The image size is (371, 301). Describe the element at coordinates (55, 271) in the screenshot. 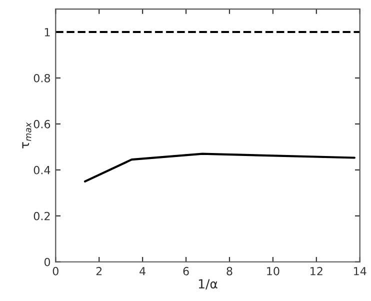

I see `x-tick-label: 0` at that location.